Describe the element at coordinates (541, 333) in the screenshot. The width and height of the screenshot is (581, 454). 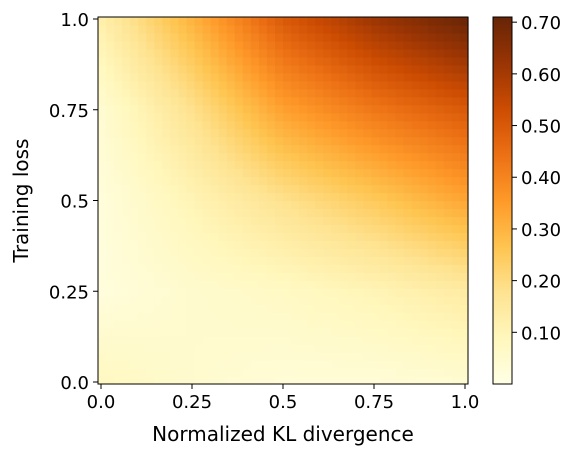
I see `colorbar-tick-label: 0.10` at that location.